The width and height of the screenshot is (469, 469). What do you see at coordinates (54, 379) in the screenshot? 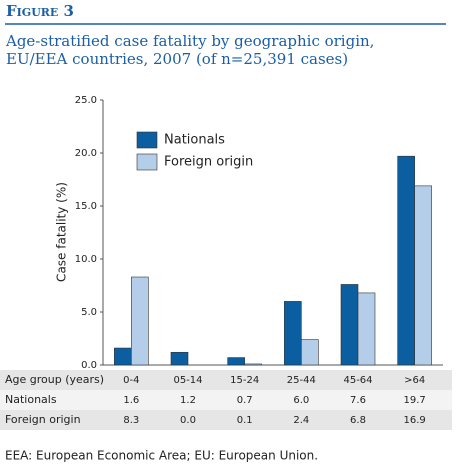
I see `table-header: Age group (years)` at bounding box center [54, 379].